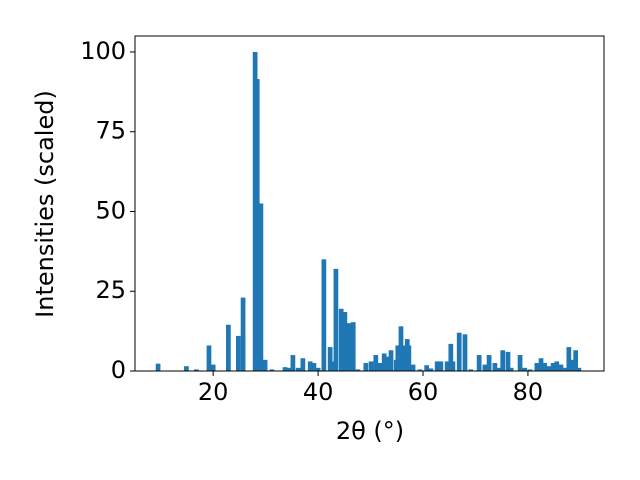 Image resolution: width=640 pixels, height=480 pixels. What do you see at coordinates (213, 392) in the screenshot?
I see `x-tick-label: 20` at bounding box center [213, 392].